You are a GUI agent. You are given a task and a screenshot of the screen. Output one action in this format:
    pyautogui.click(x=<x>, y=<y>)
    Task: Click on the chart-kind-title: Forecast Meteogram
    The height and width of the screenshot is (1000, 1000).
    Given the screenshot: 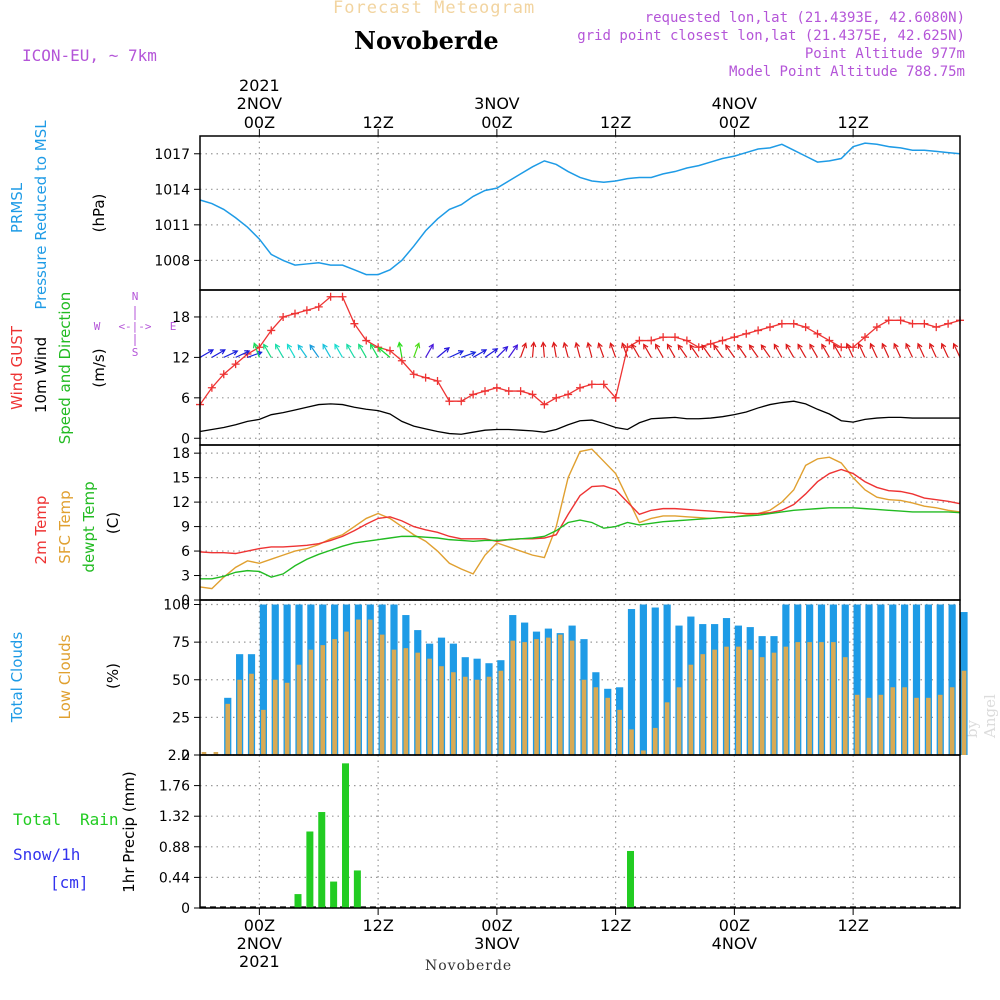 What is the action you would take?
    pyautogui.click(x=434, y=9)
    